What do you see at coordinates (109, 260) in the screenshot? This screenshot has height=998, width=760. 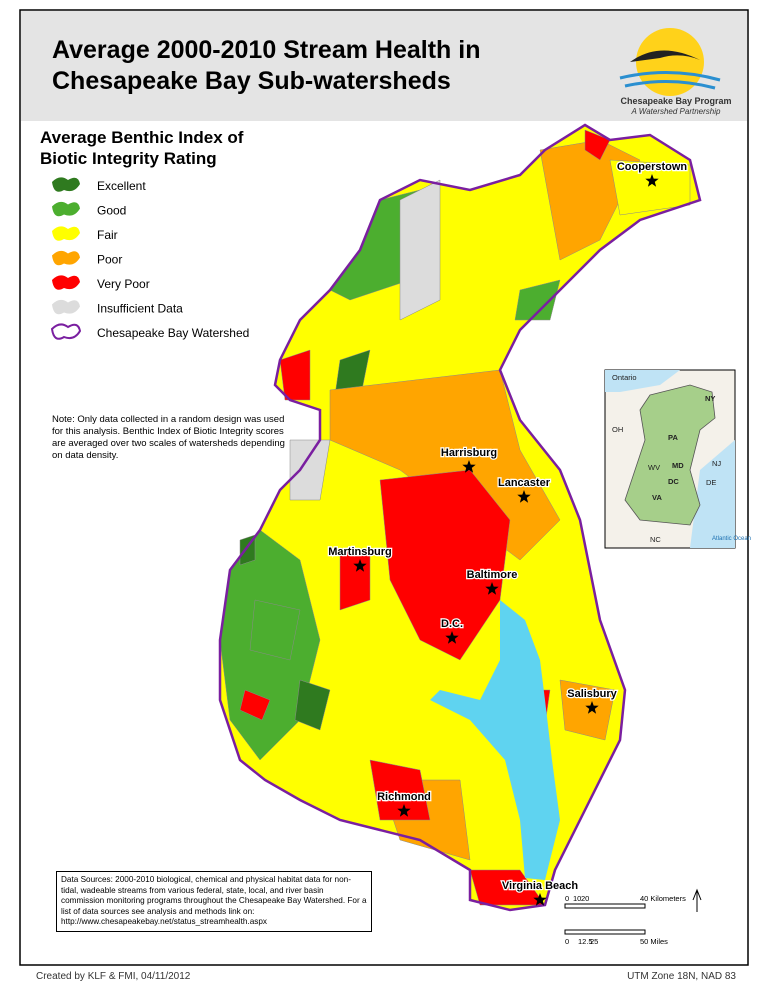 I see `legend-label: Poor` at bounding box center [109, 260].